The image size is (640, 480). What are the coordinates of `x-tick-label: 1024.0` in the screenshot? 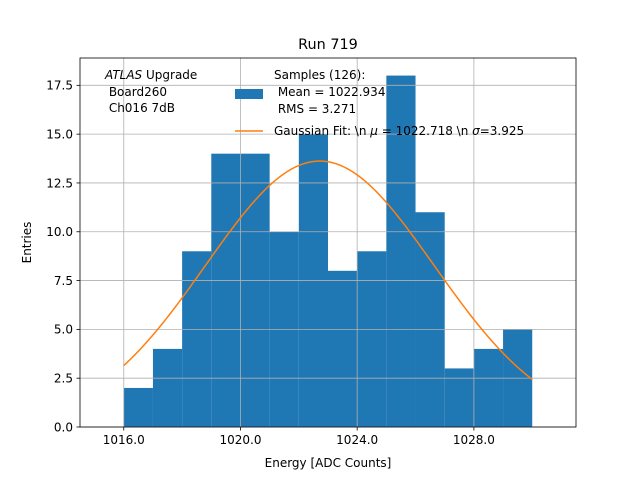 It's located at (357, 440).